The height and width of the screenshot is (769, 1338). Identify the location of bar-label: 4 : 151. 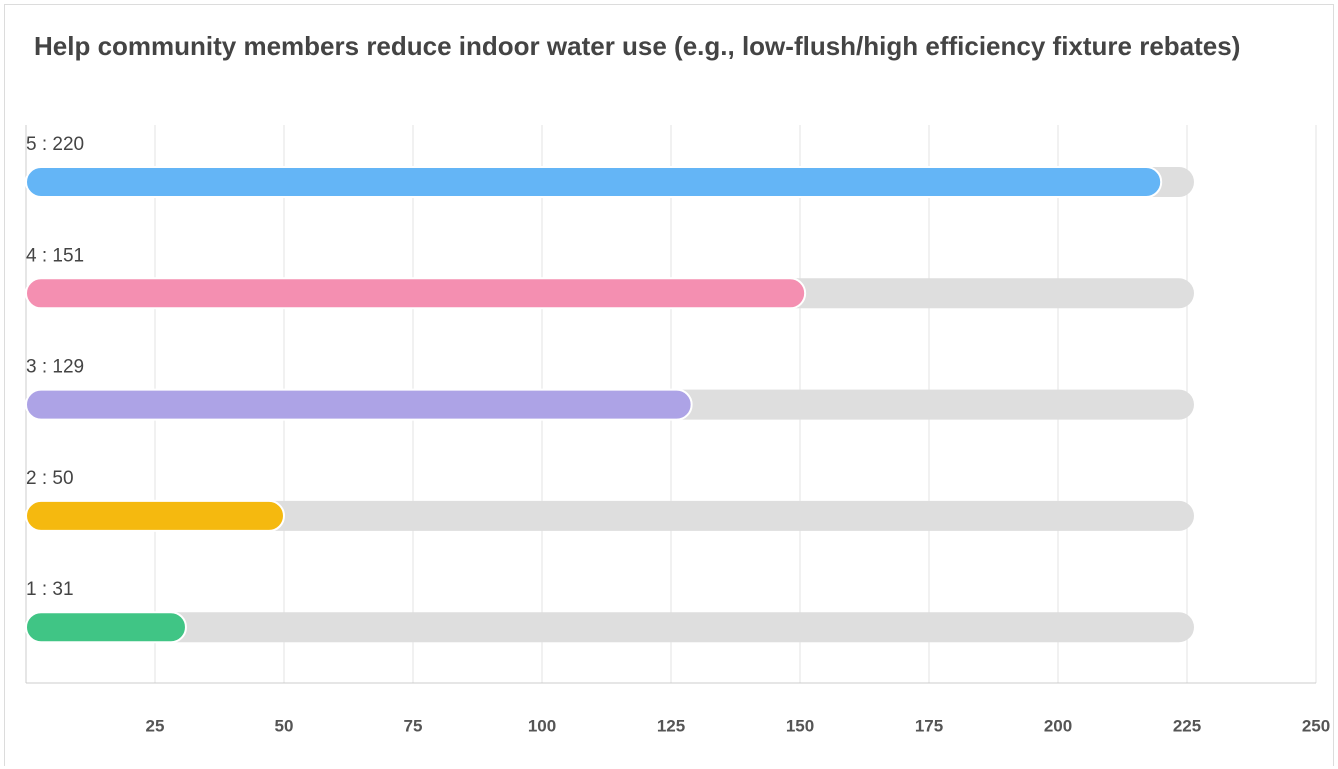
(55, 255).